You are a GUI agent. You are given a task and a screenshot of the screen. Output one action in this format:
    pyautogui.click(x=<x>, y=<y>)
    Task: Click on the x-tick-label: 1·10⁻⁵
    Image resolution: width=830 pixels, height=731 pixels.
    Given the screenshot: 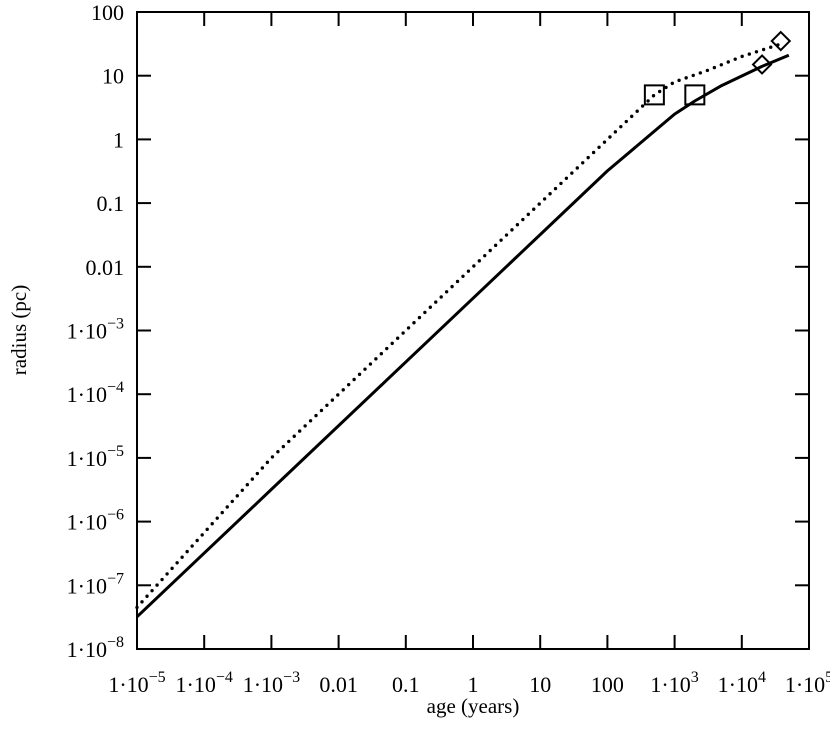 What is the action you would take?
    pyautogui.click(x=136, y=683)
    